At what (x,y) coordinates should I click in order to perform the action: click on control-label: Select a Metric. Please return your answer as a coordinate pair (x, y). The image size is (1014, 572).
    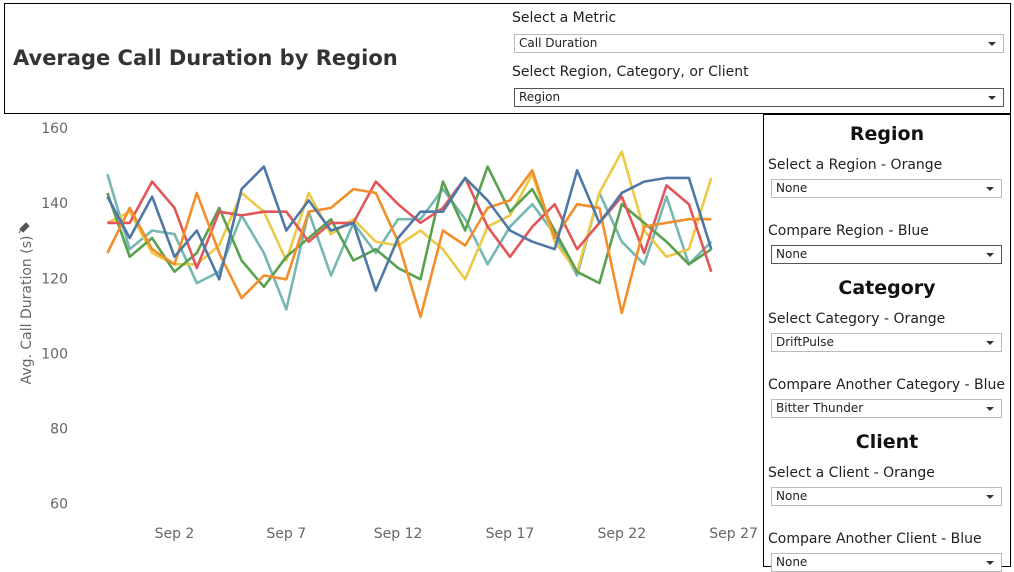
    Looking at the image, I should click on (564, 18).